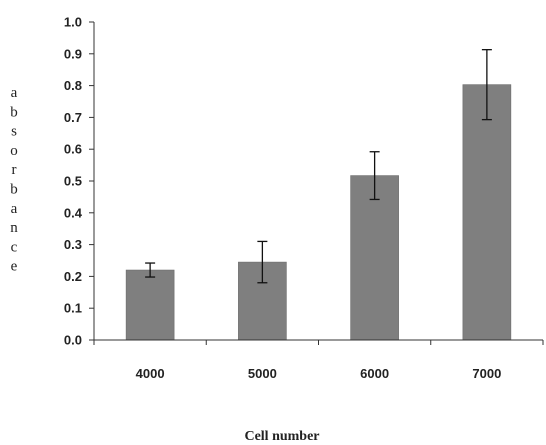 The width and height of the screenshot is (546, 445). Describe the element at coordinates (374, 373) in the screenshot. I see `x-tick-label: 6000` at that location.